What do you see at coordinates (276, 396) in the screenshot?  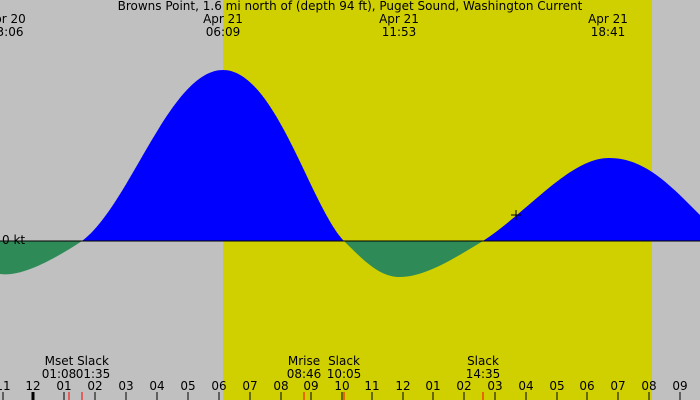 I see `event-ticks` at bounding box center [276, 396].